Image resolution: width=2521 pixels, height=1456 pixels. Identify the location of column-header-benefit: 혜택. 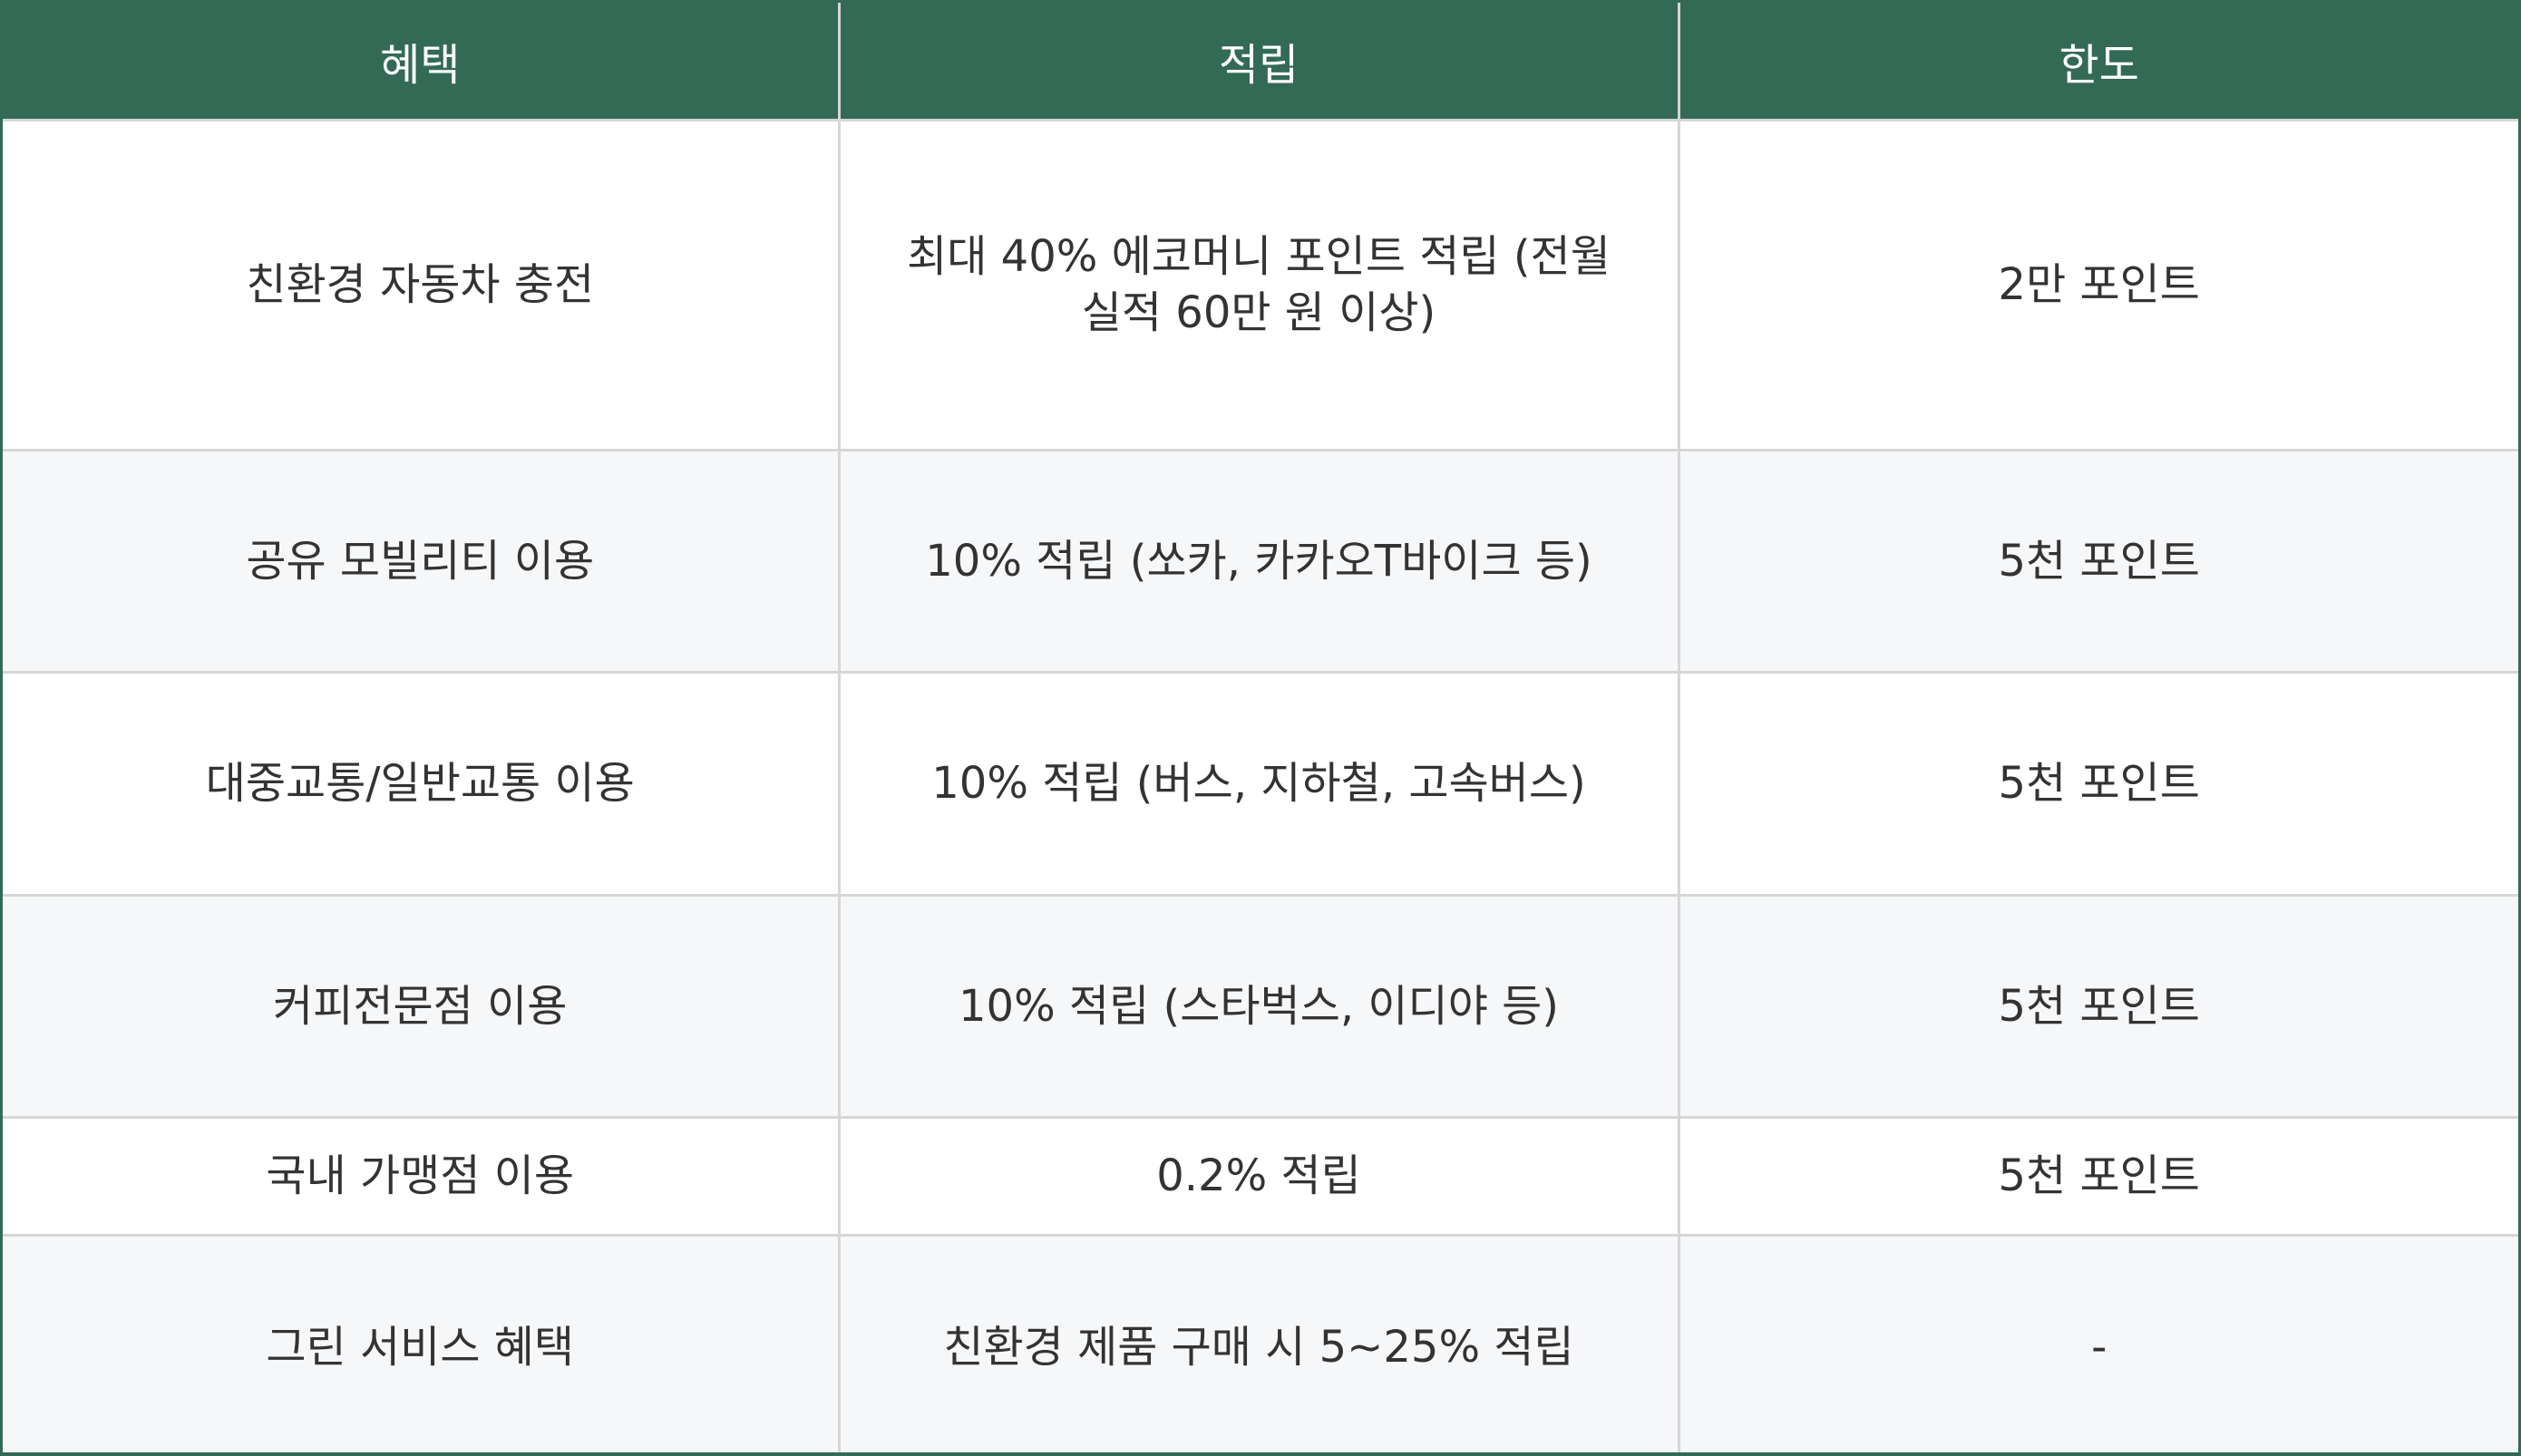
(422, 61).